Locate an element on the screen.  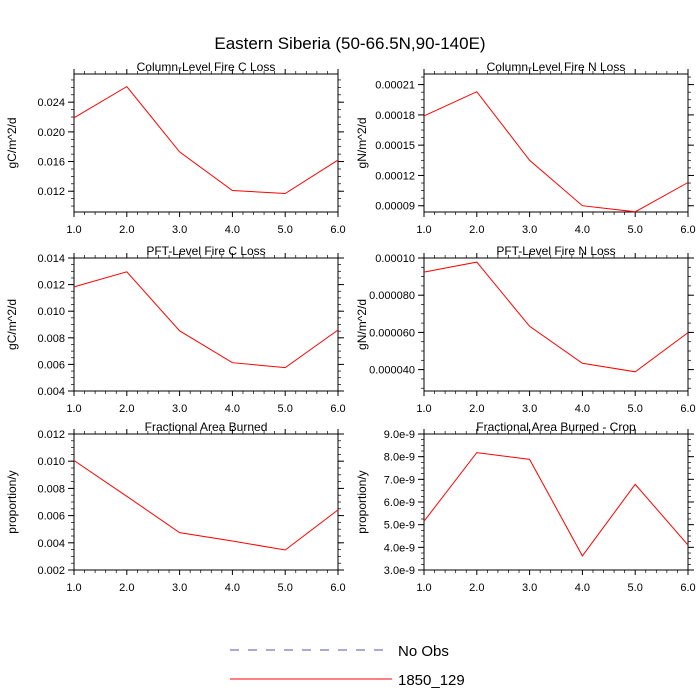
legend-label-1850-129: 1850_129 is located at coordinates (431, 680).